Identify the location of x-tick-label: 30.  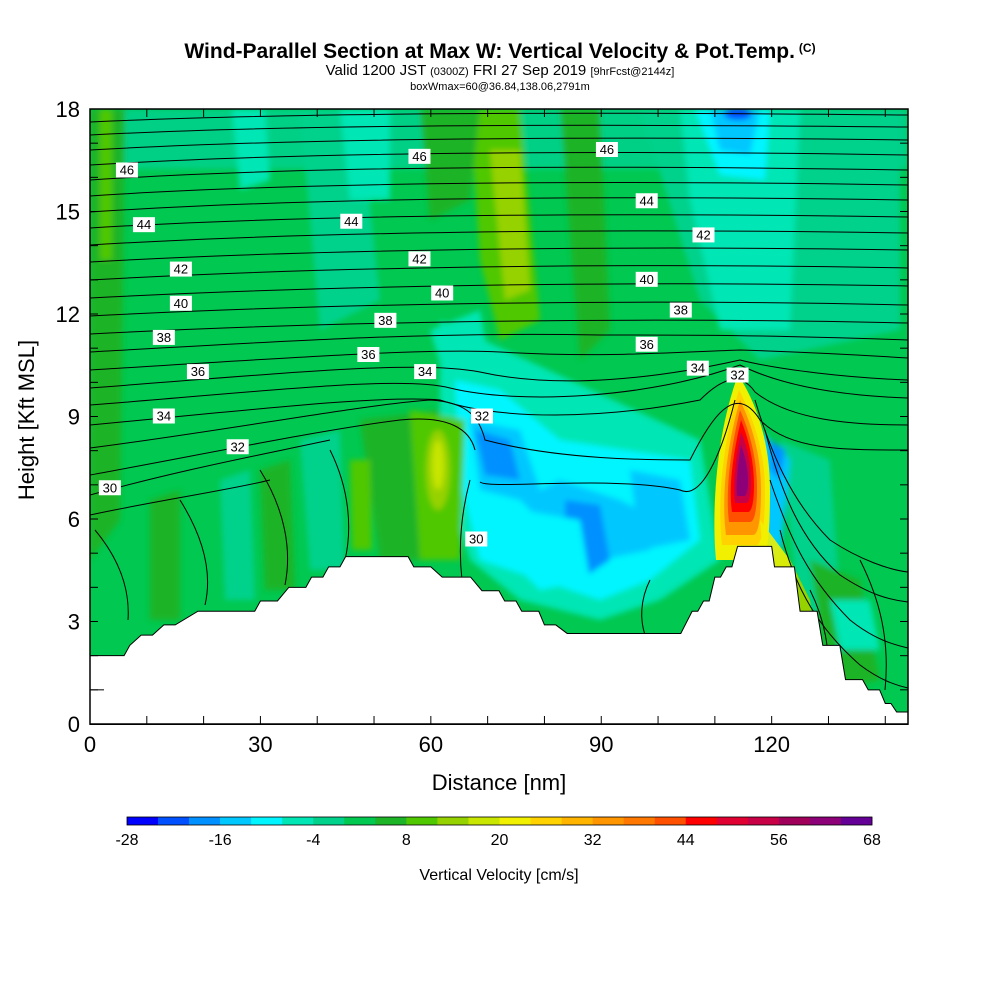
(260, 744).